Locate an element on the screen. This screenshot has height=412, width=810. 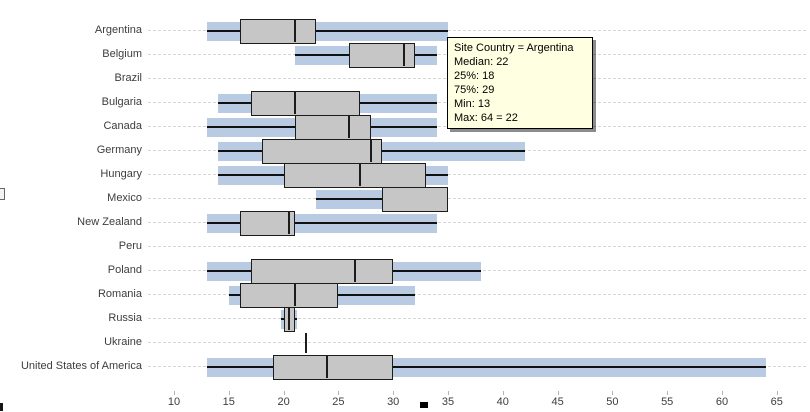
y-axis-label: Belgium is located at coordinates (122, 54).